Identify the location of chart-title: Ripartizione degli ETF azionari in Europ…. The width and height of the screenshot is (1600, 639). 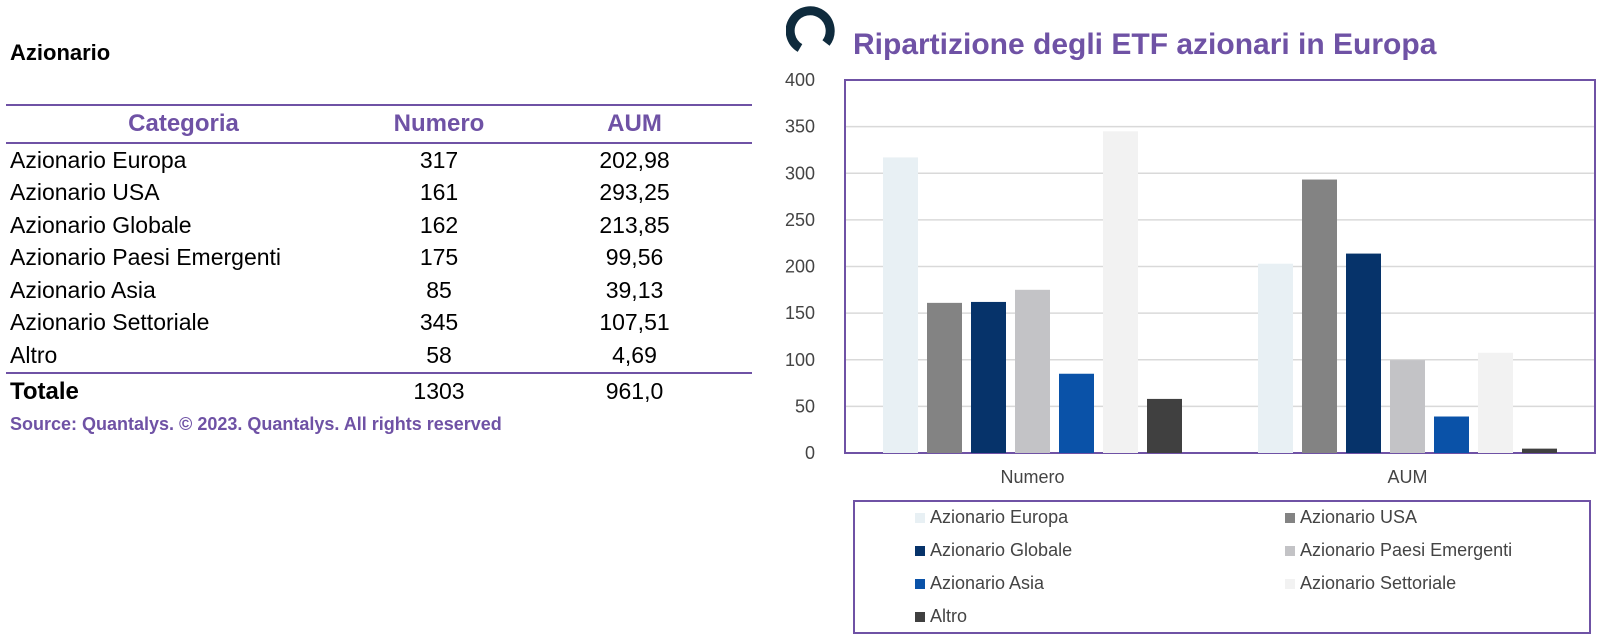
(1145, 44).